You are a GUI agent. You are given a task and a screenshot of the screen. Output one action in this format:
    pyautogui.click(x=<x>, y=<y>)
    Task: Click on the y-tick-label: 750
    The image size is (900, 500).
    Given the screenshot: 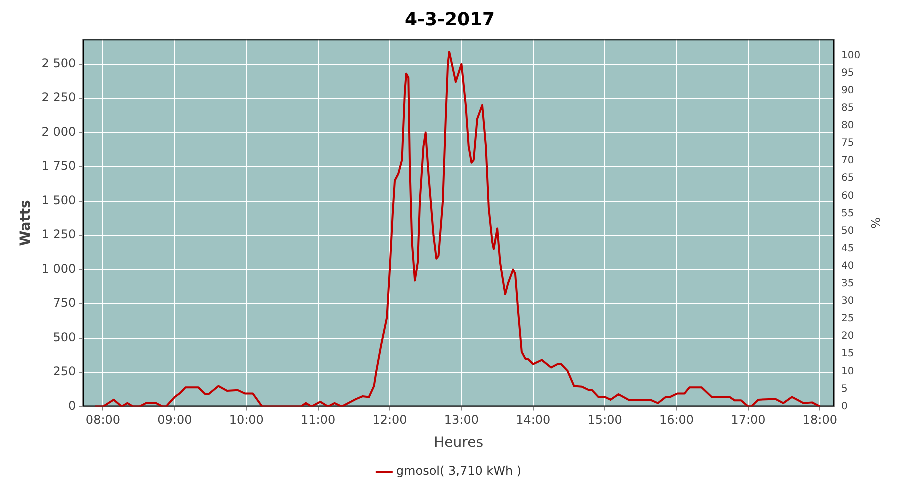 What is the action you would take?
    pyautogui.click(x=64, y=303)
    